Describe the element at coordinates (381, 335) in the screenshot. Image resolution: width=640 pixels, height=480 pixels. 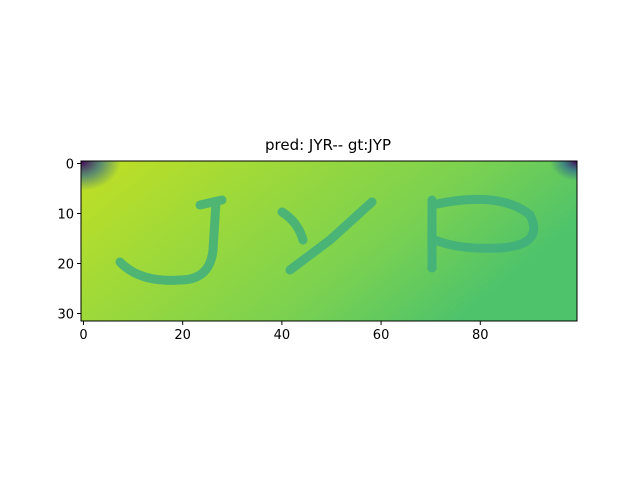
I see `x-tick-label: 60` at that location.